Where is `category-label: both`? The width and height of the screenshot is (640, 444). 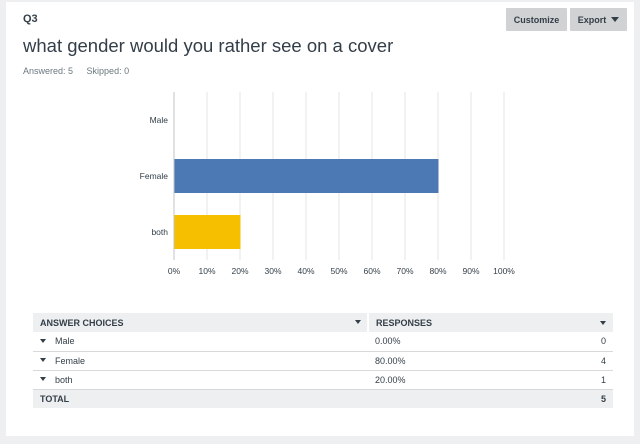
category-label: both is located at coordinates (159, 232).